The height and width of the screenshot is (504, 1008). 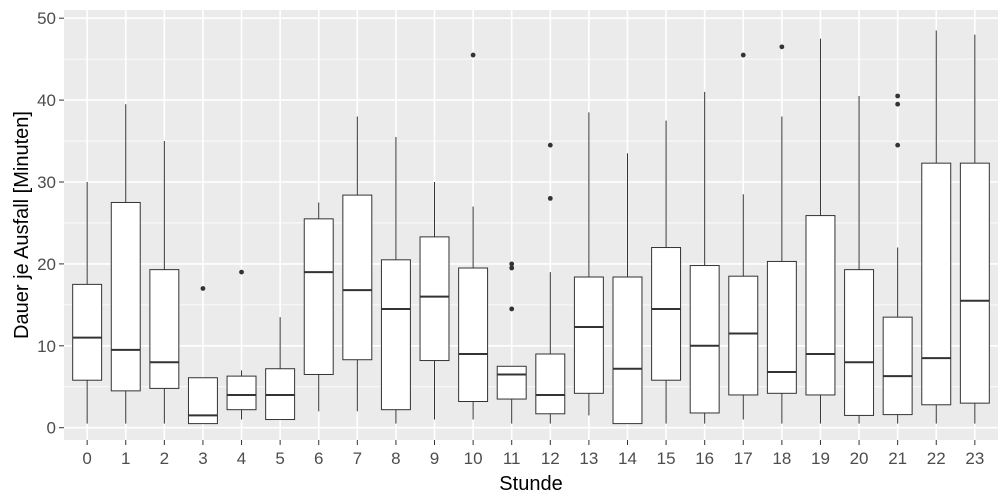 What do you see at coordinates (202, 458) in the screenshot?
I see `x-tick-label: 3` at bounding box center [202, 458].